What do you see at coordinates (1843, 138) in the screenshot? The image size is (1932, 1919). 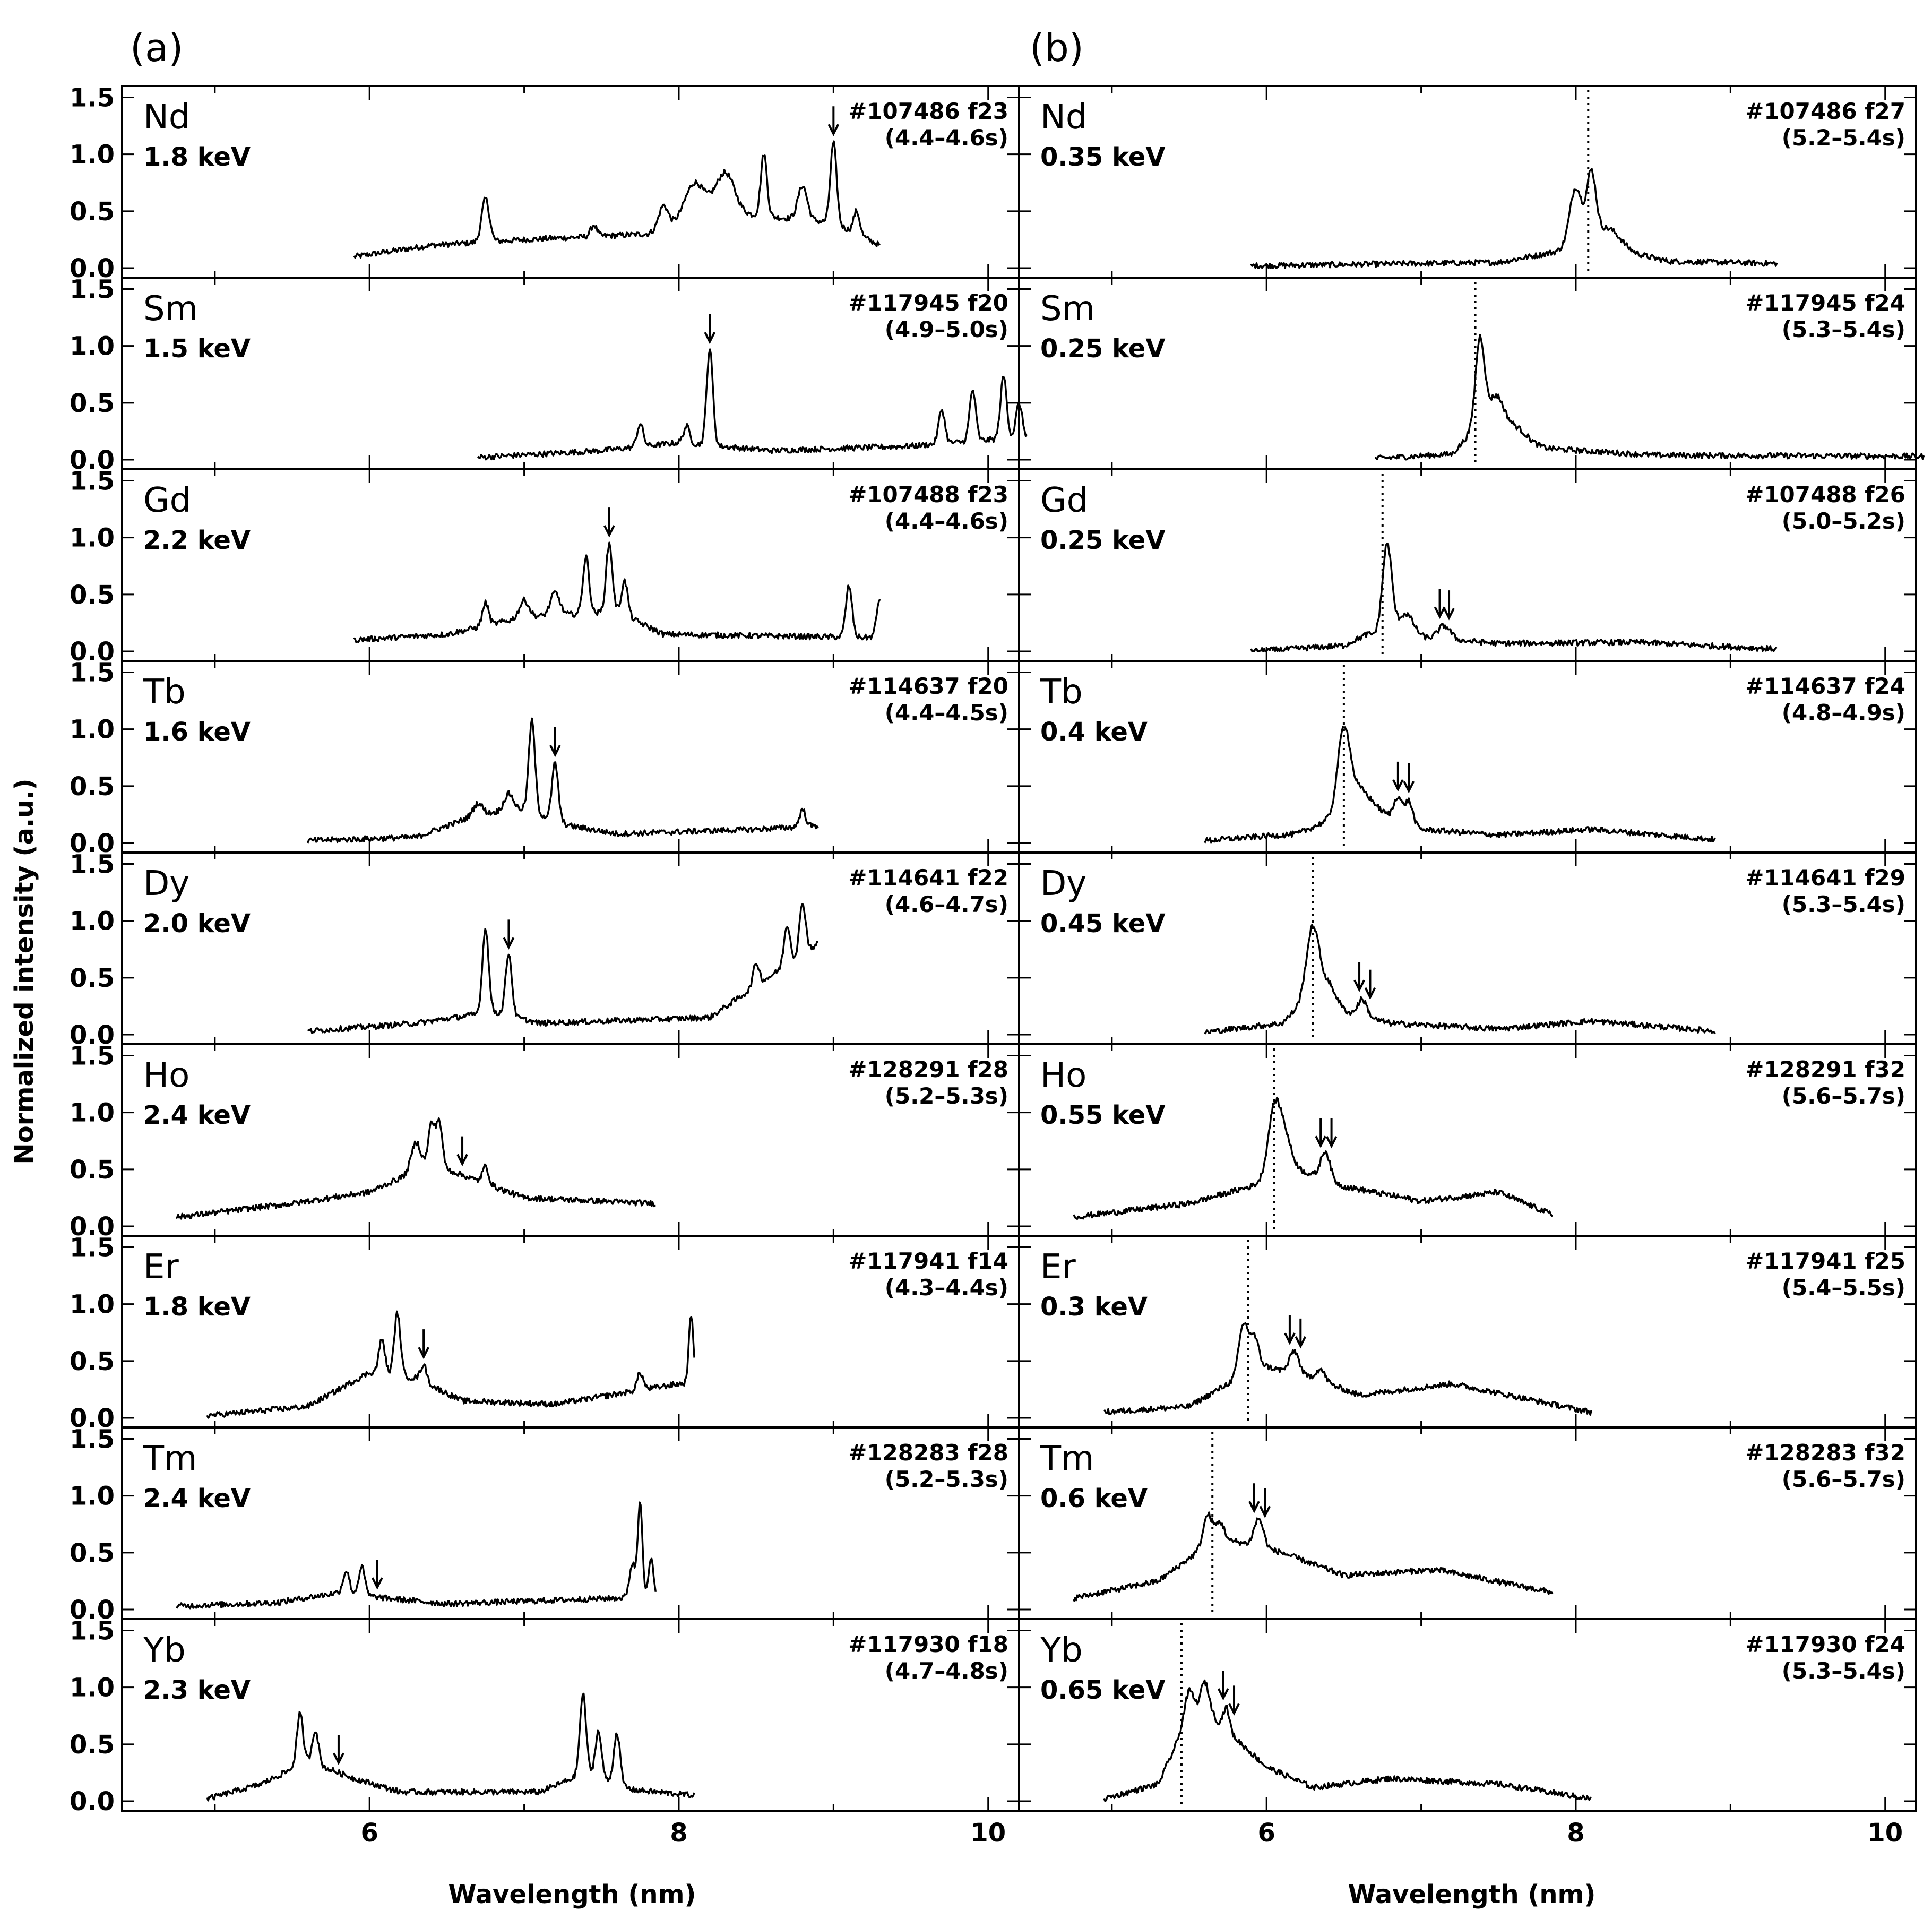 I see `time-window-label: (5.2–5.4s)` at bounding box center [1843, 138].